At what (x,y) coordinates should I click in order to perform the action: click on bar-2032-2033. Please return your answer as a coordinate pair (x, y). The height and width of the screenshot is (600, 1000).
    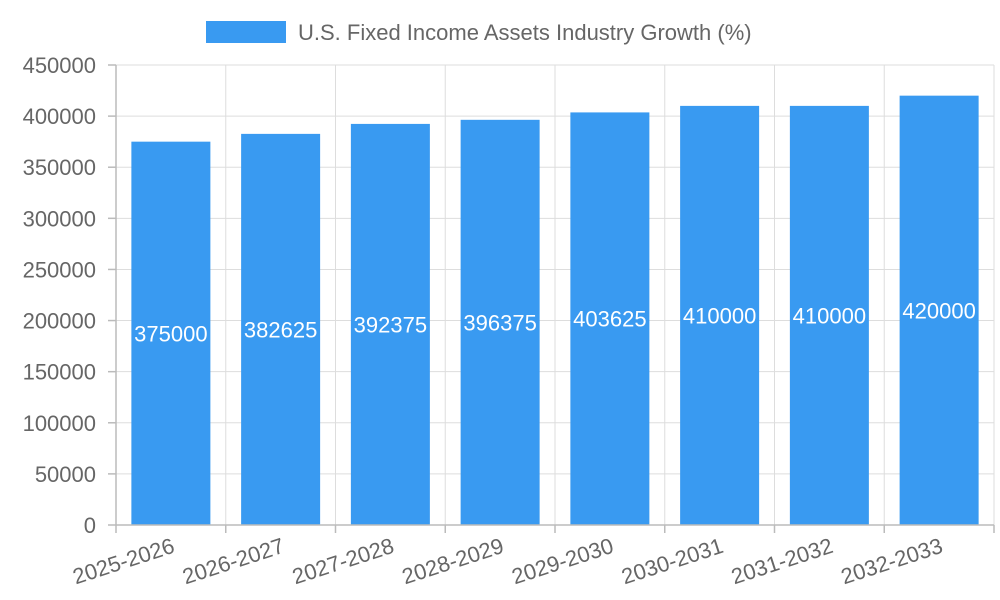
    Looking at the image, I should click on (939, 310).